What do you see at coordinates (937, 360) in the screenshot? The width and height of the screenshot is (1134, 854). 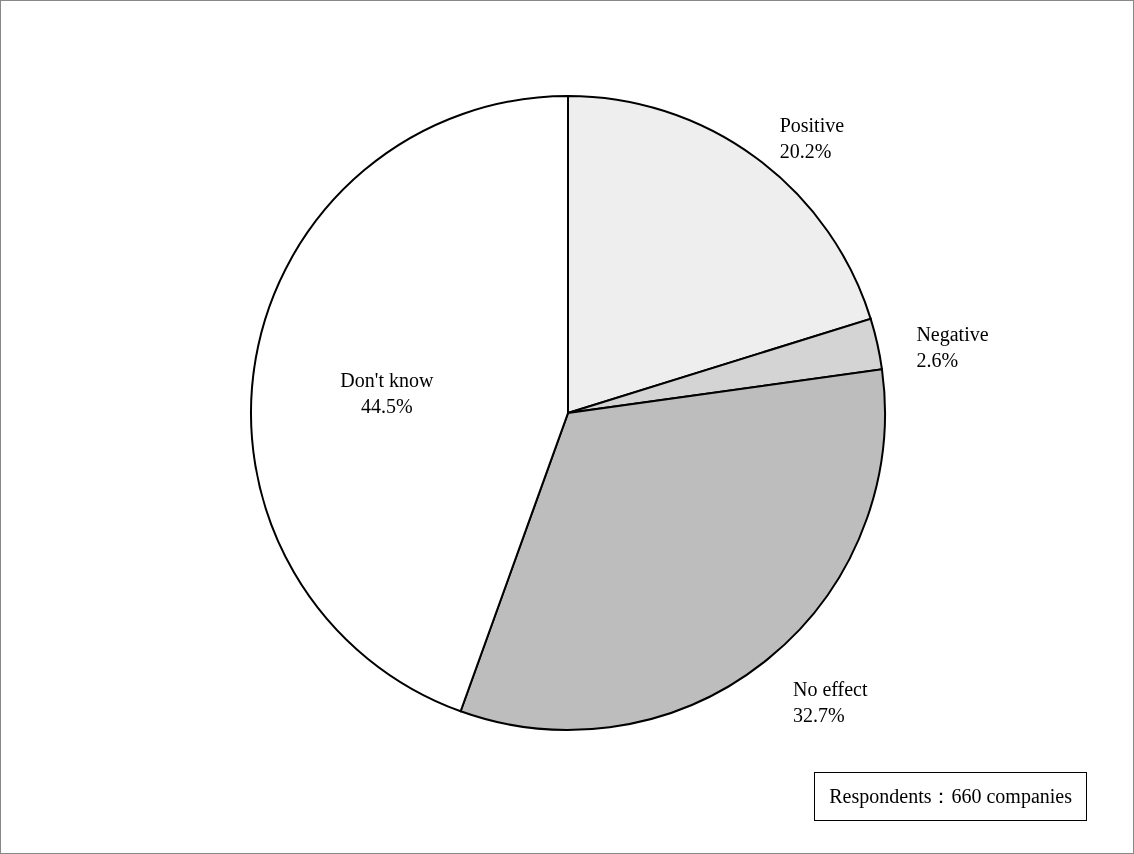 I see `data-label: 2.6%` at bounding box center [937, 360].